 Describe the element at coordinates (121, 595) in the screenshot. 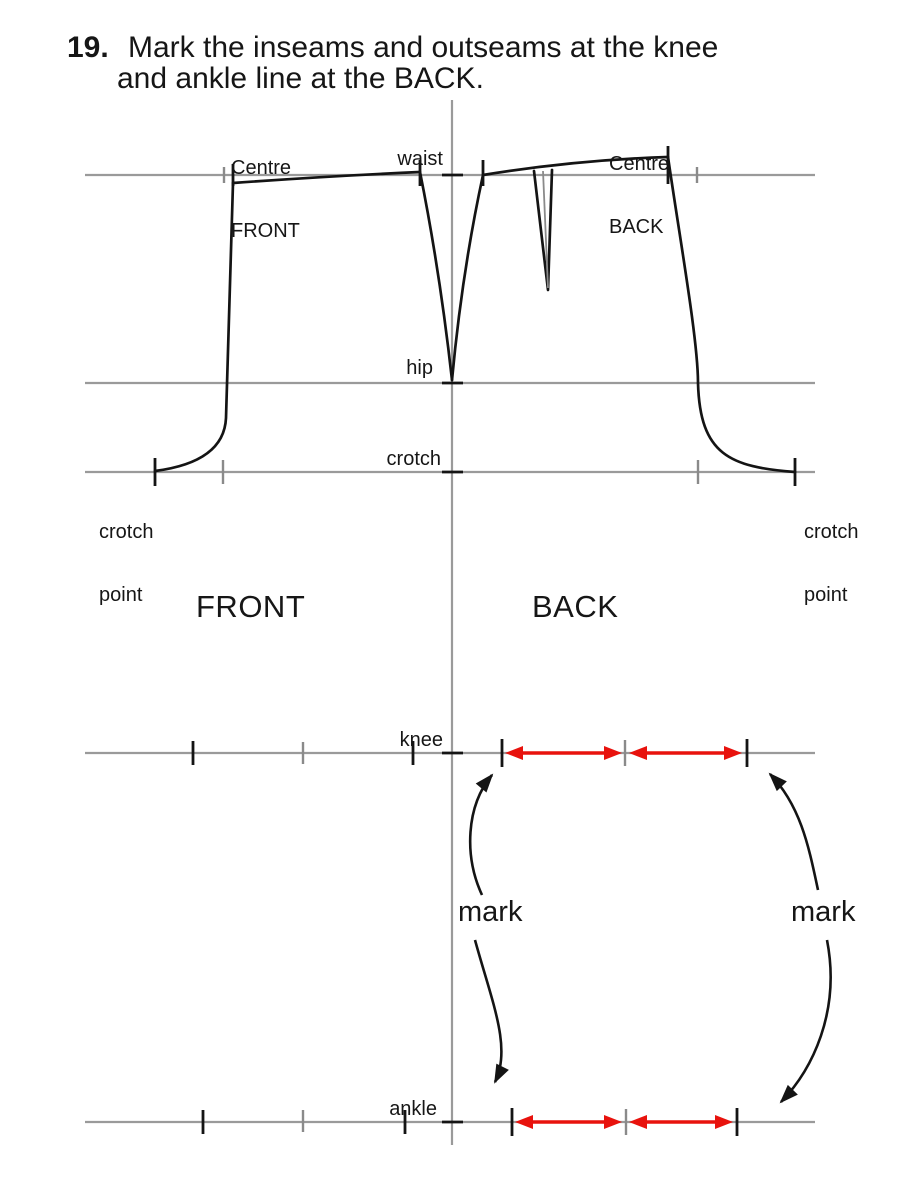

I see `crotch-point-left-line2: point` at that location.